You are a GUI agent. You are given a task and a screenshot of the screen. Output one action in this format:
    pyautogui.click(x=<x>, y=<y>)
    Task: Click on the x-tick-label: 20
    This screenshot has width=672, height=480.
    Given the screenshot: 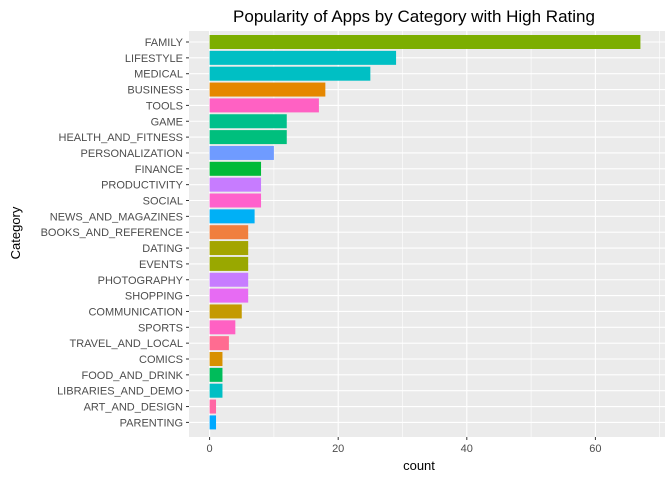 What is the action you would take?
    pyautogui.click(x=338, y=449)
    